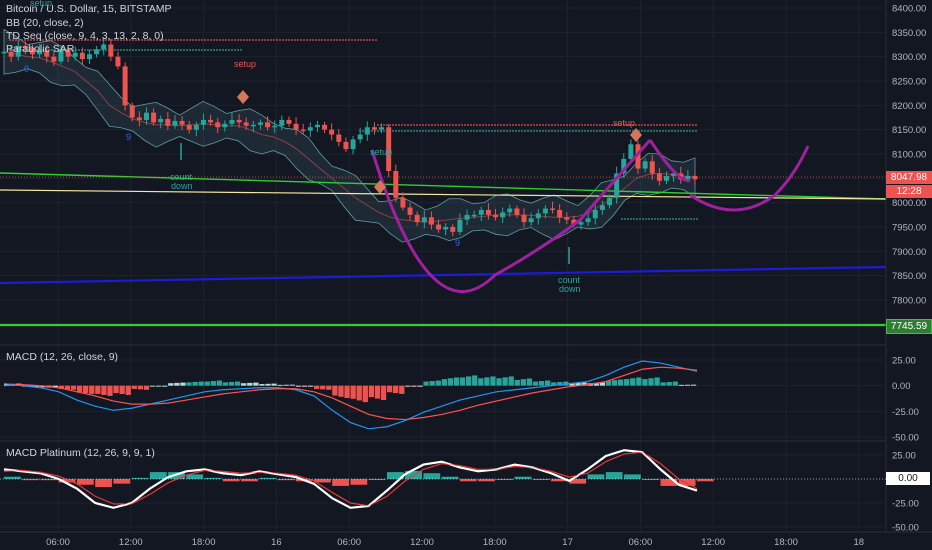 The height and width of the screenshot is (550, 932). I want to click on price-tick-label: 7800.00, so click(909, 301).